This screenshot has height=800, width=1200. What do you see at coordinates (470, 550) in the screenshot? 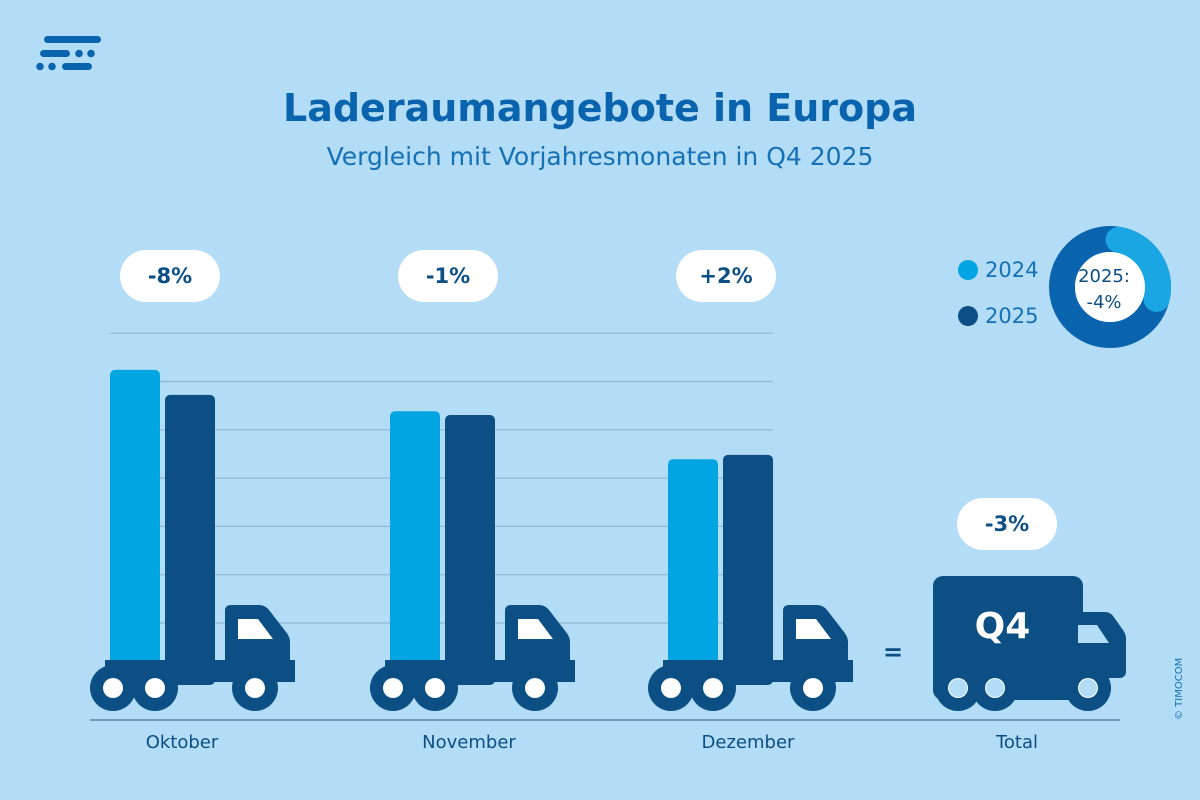
I see `bar-november-2025` at bounding box center [470, 550].